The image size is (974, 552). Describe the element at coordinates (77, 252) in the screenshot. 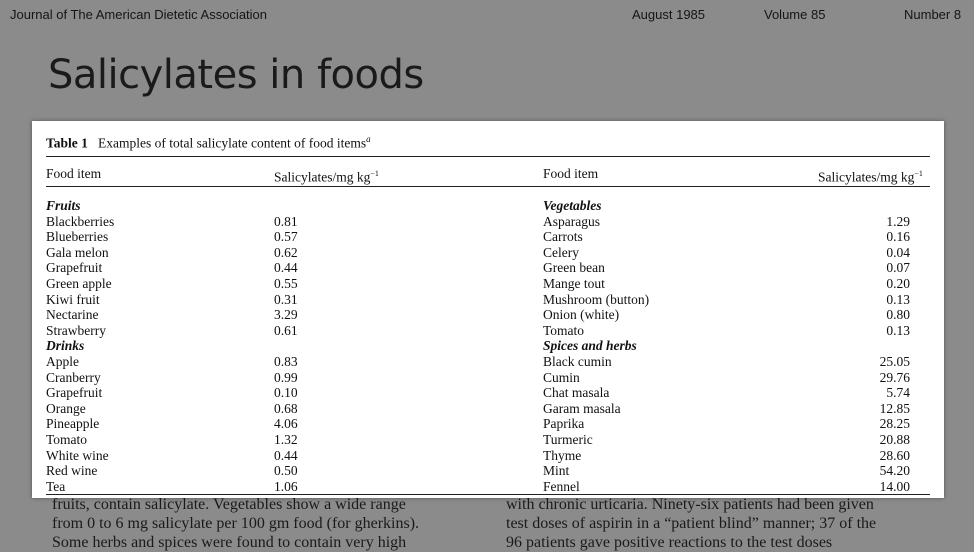

I see `food-item: Gala melon` at that location.